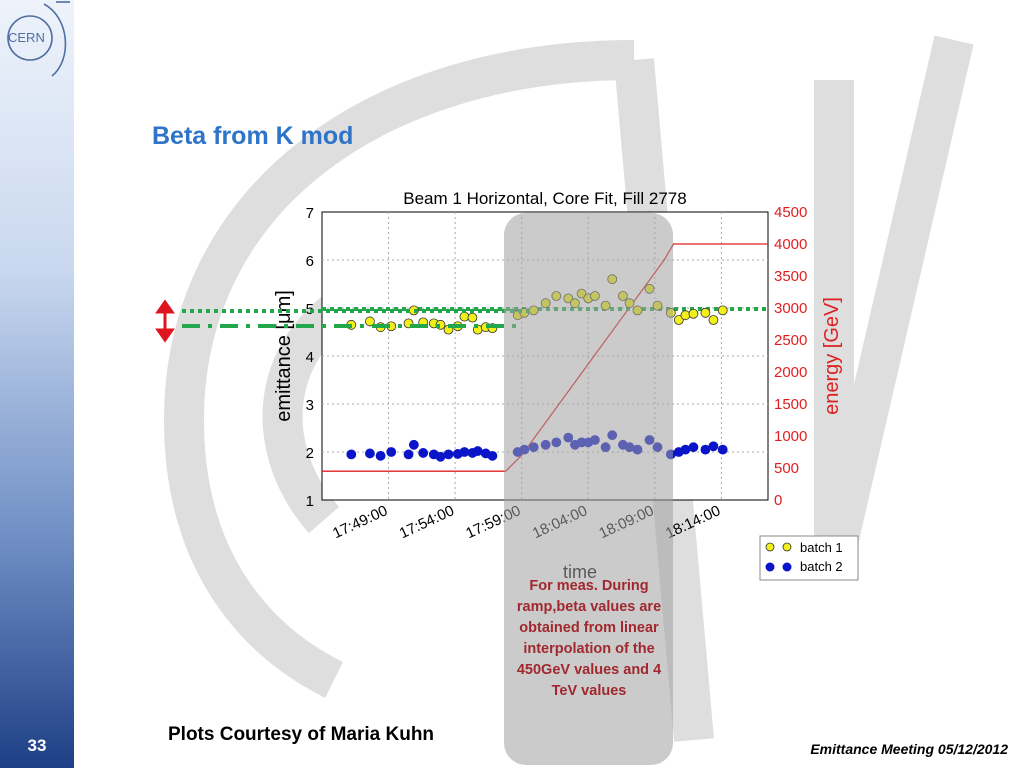  Describe the element at coordinates (310, 213) in the screenshot. I see `y-tick-label: 7` at that location.